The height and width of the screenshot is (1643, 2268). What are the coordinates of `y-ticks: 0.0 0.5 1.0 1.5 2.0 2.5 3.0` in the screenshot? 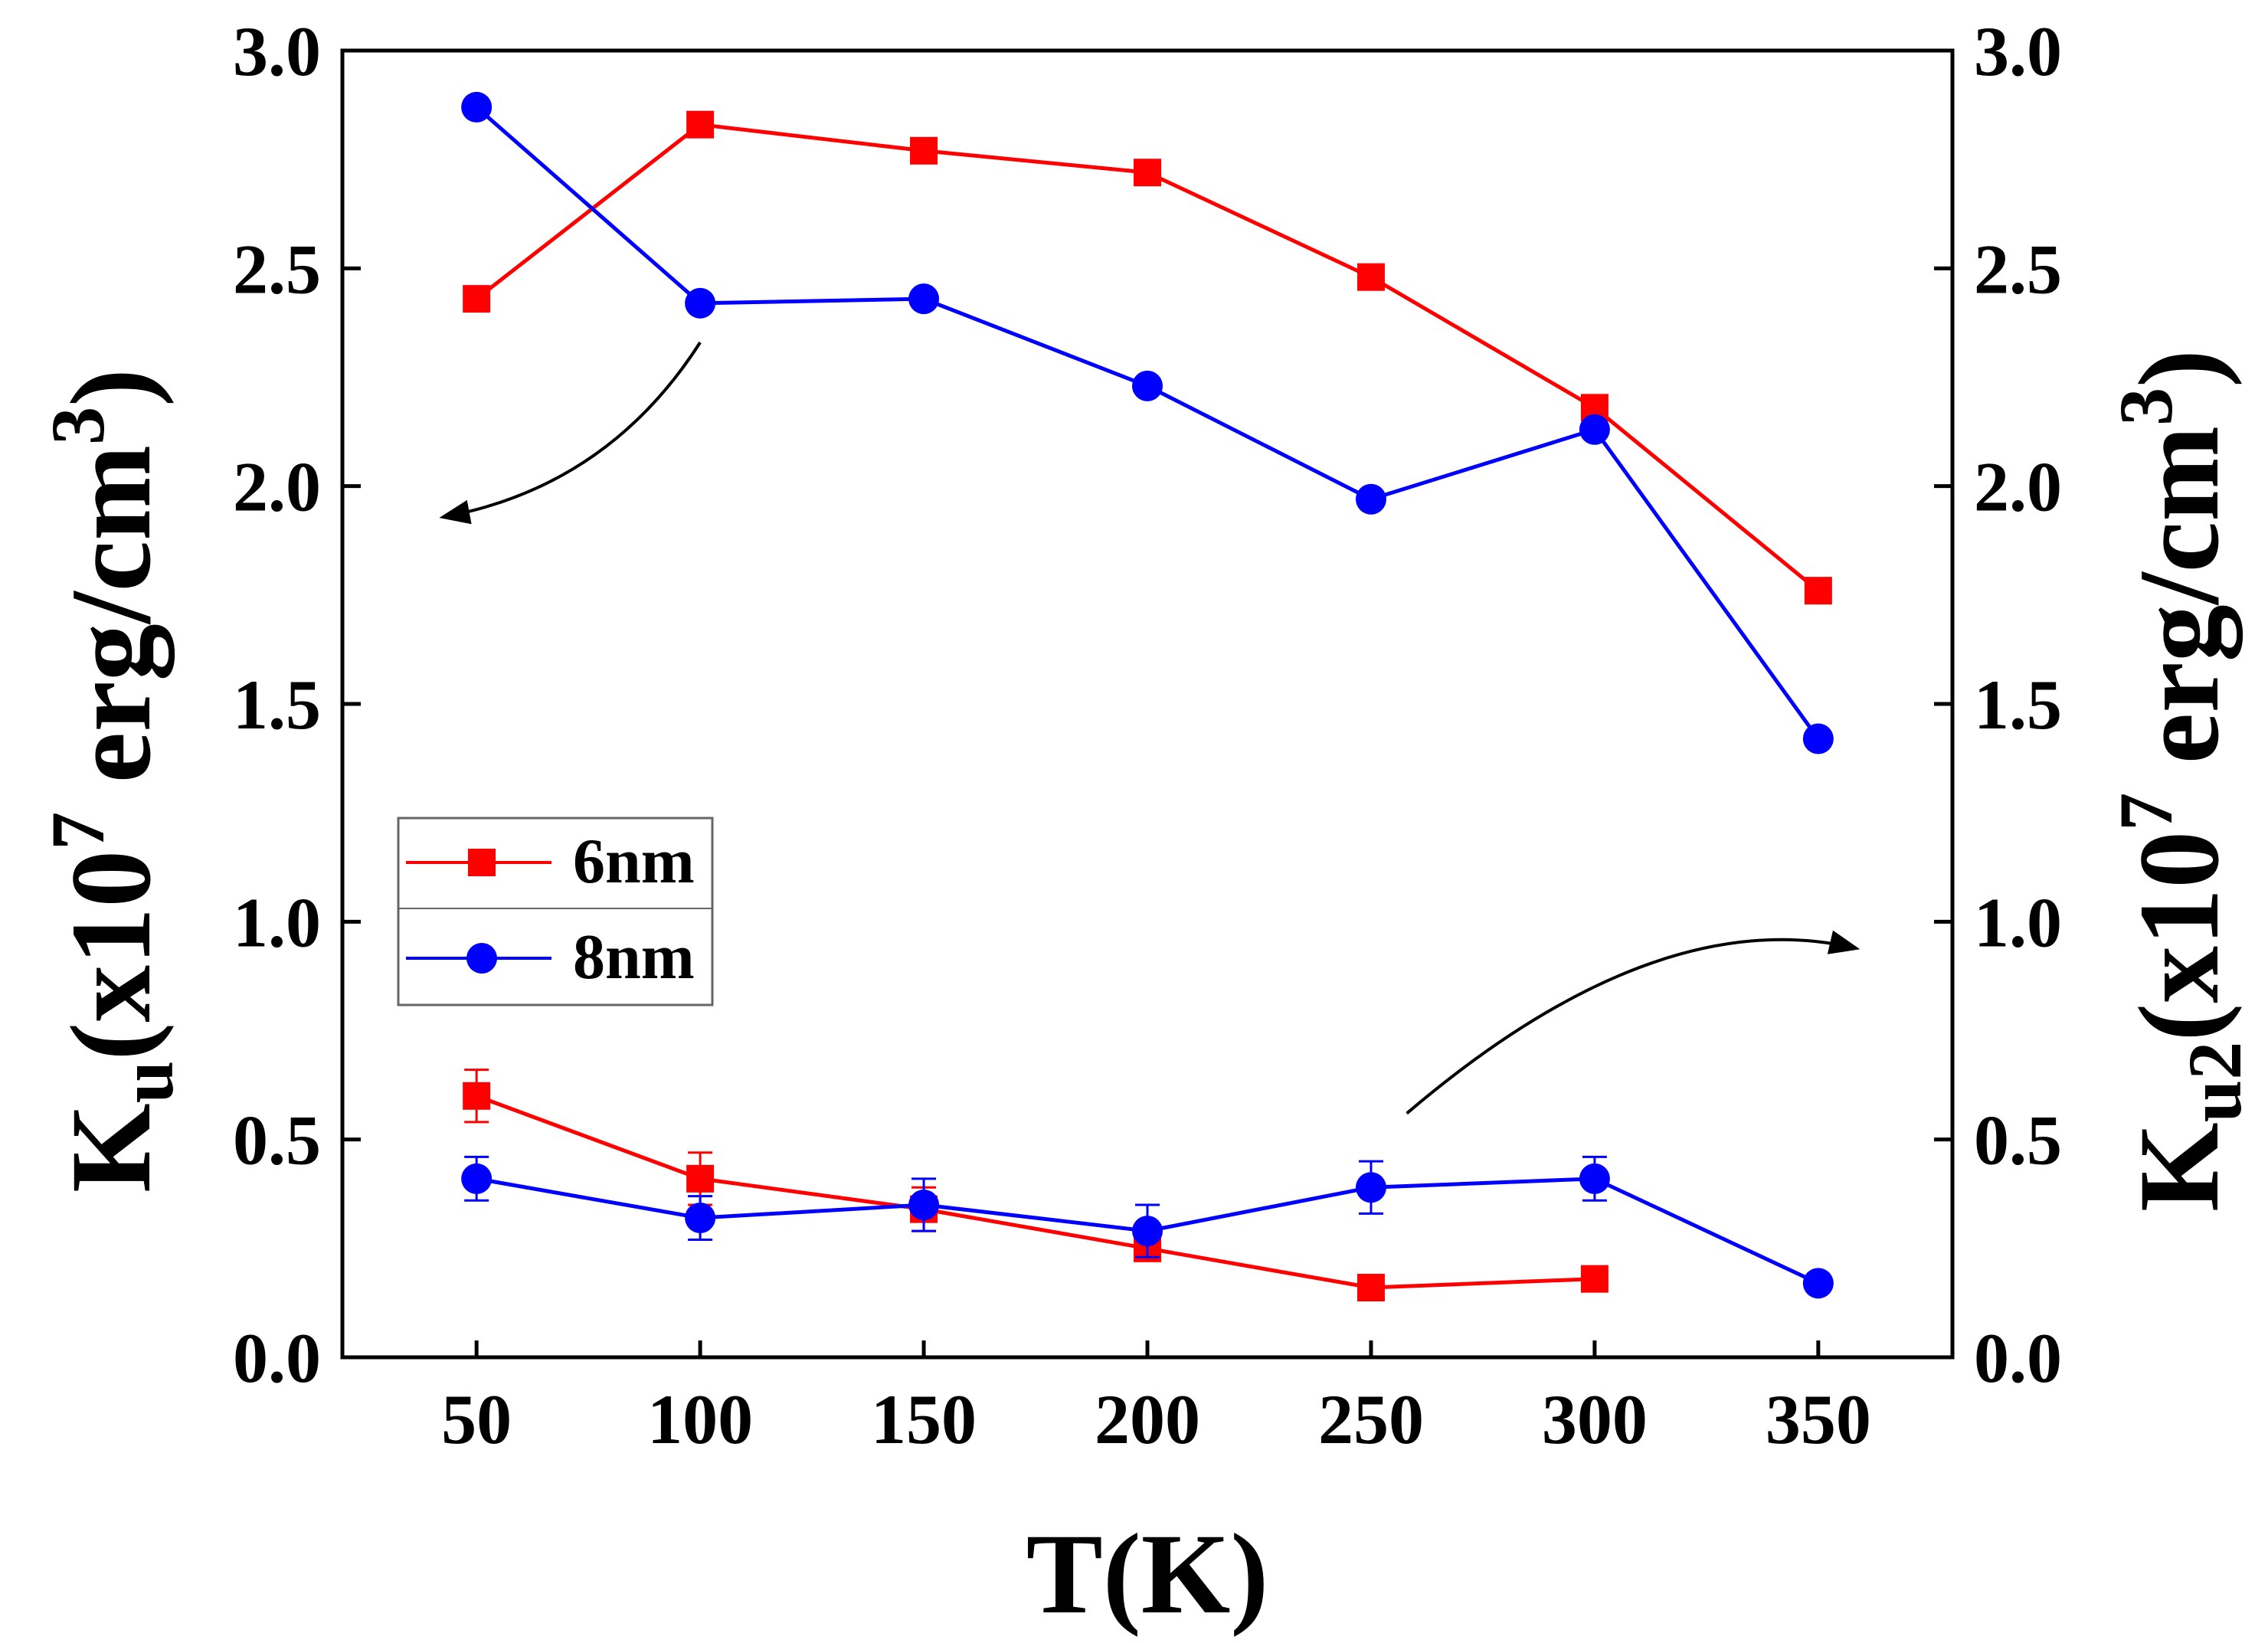 It's located at (297, 704).